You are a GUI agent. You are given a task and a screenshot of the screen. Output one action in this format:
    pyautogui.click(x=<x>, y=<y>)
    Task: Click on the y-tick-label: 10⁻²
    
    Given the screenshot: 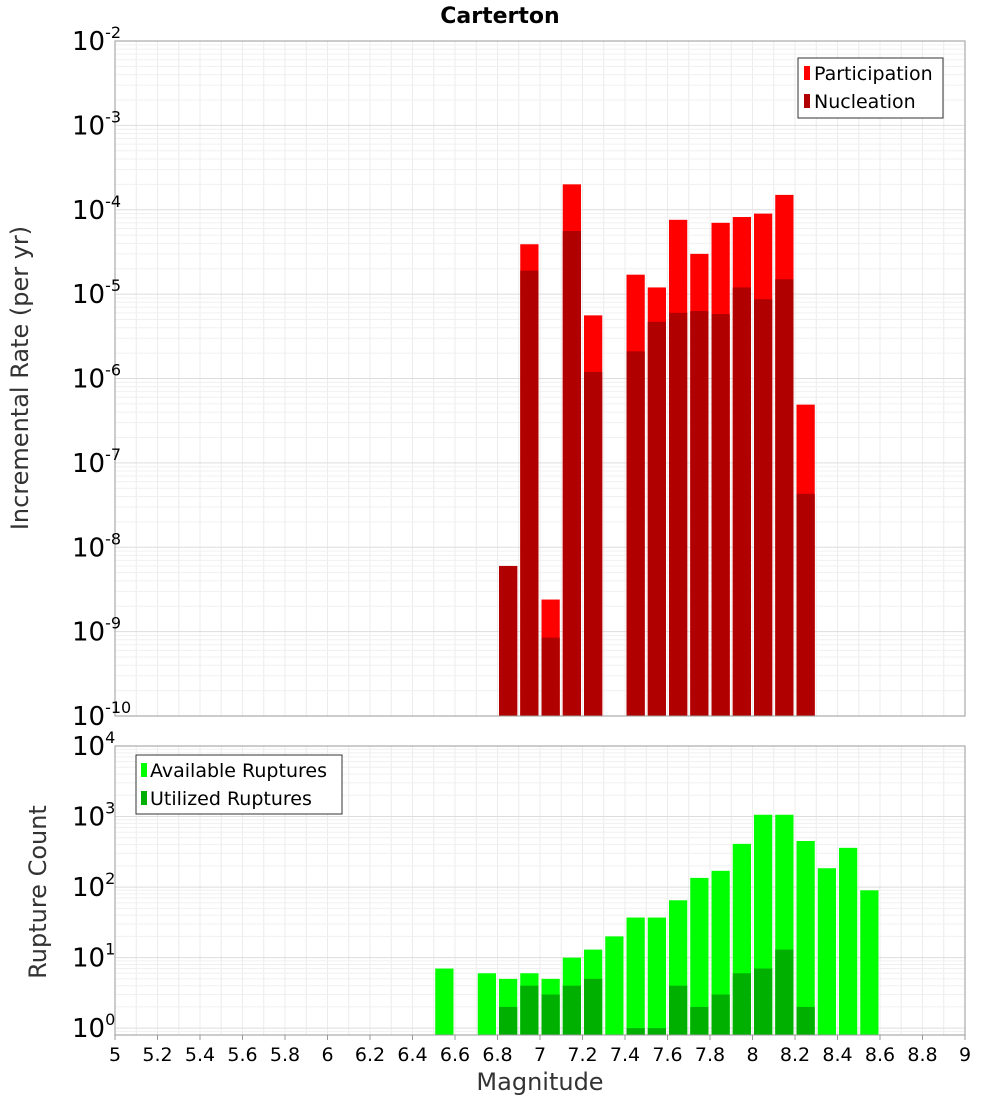 What is the action you would take?
    pyautogui.click(x=96, y=40)
    